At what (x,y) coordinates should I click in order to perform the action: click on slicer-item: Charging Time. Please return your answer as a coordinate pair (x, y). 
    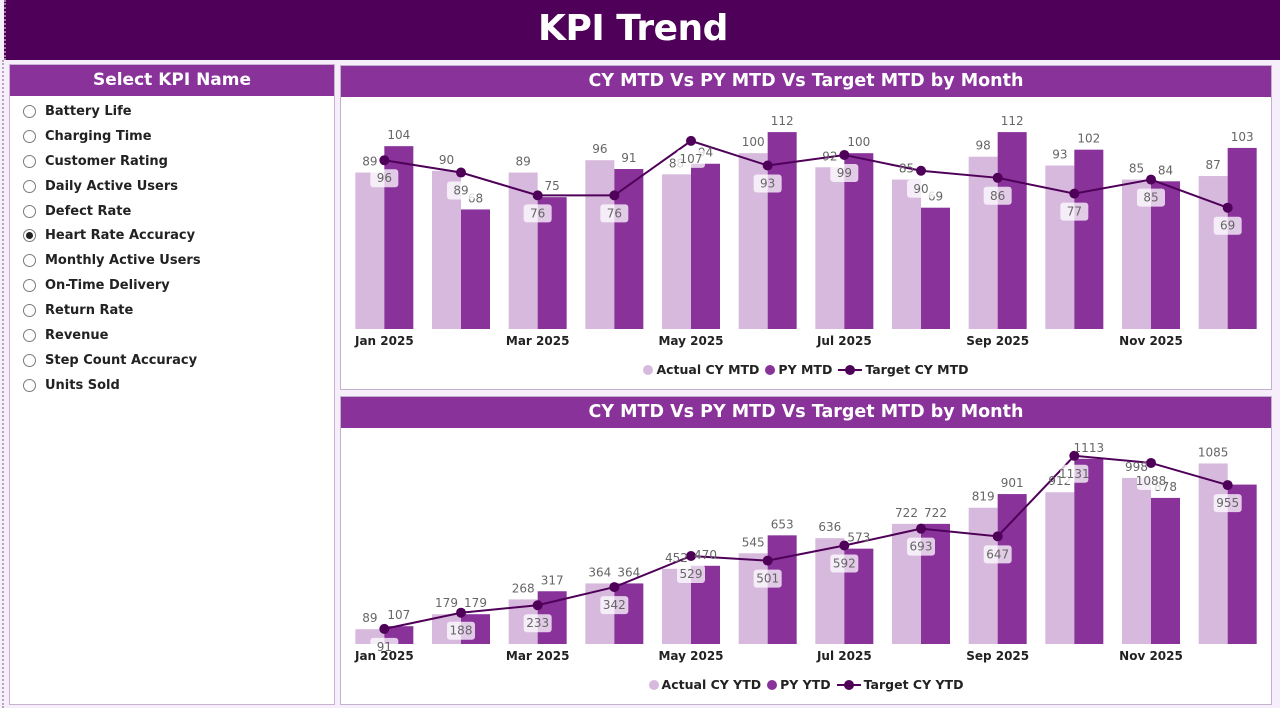
    Looking at the image, I should click on (172, 136).